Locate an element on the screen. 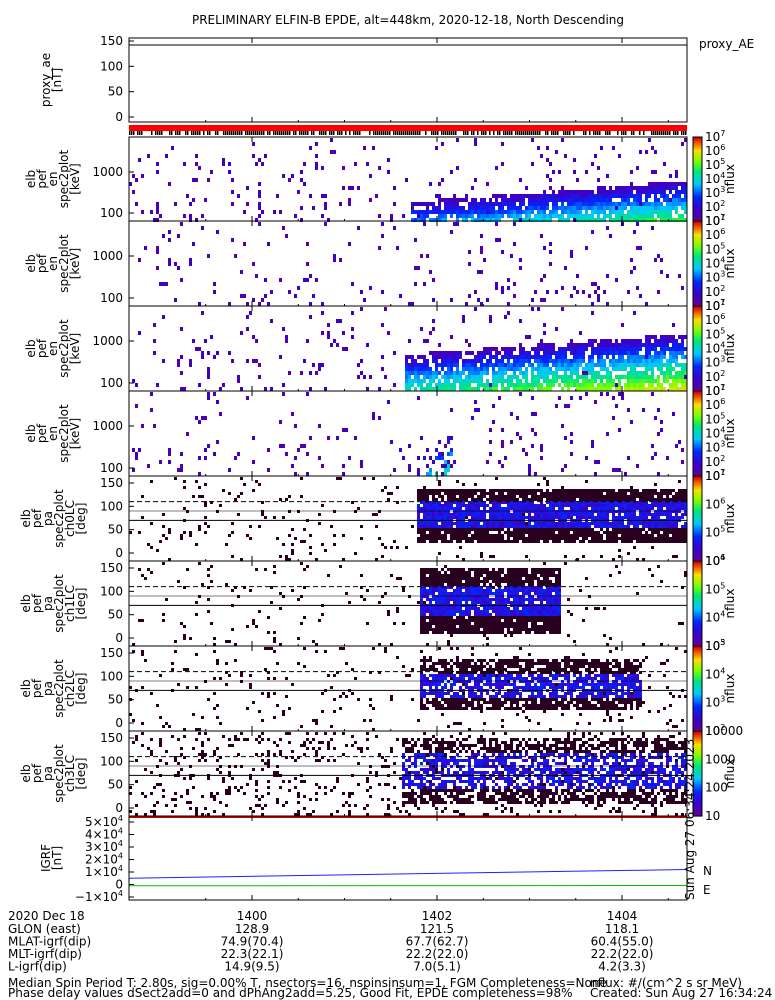  footer-date: 2020 Dec 18 is located at coordinates (46, 916).